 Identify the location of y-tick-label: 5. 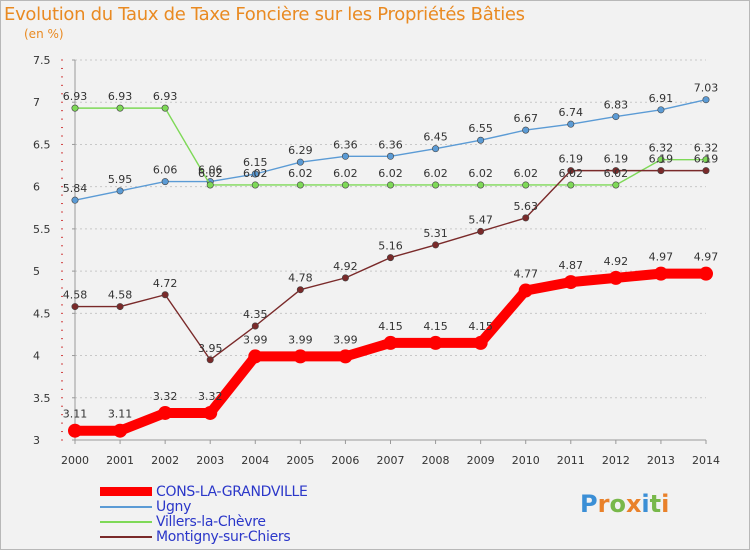
(36, 271).